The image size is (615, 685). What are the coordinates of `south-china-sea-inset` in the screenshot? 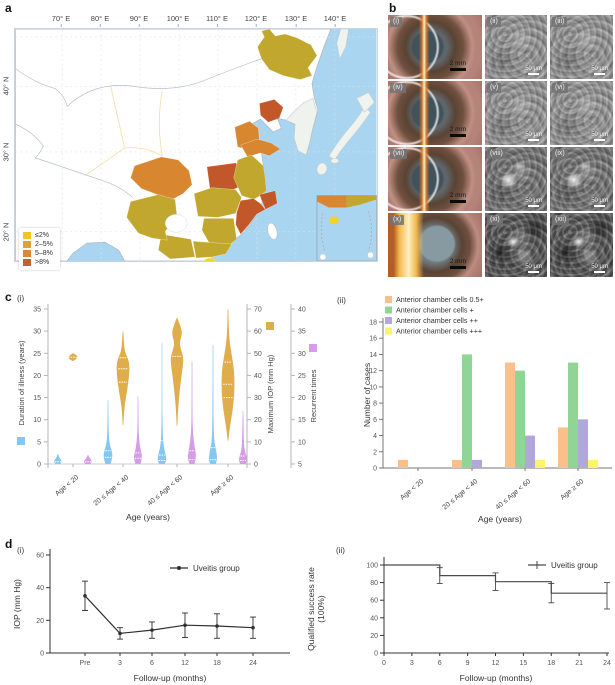 It's located at (346, 228).